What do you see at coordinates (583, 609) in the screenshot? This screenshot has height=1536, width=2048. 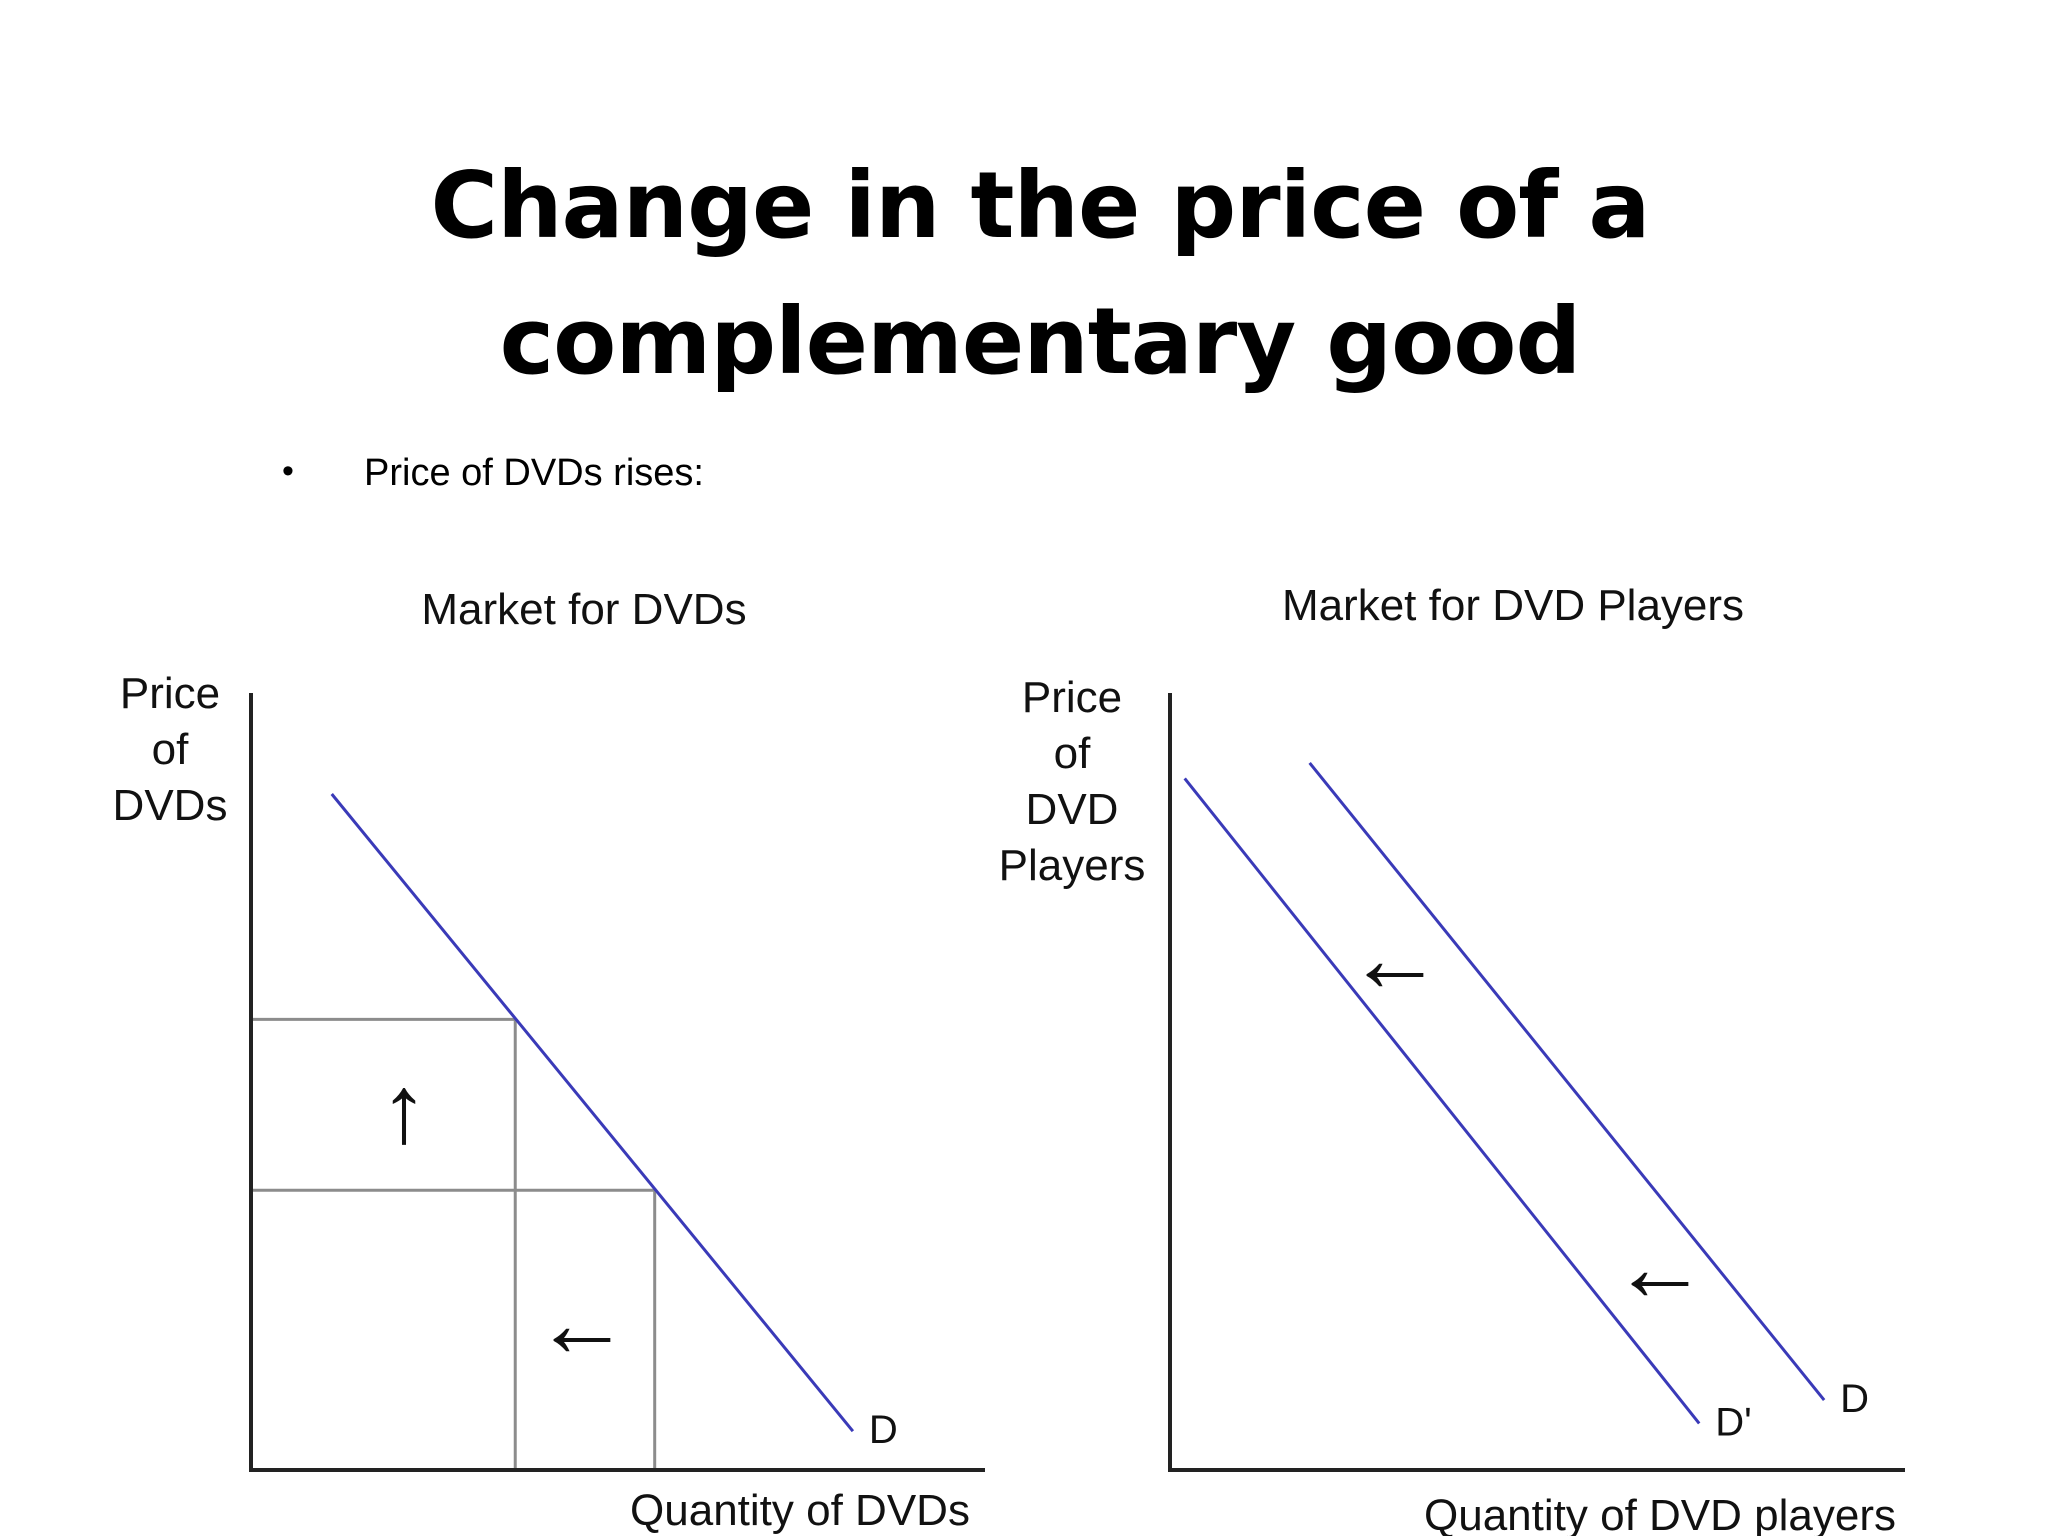 I see `chart-title: Market for DVDs` at bounding box center [583, 609].